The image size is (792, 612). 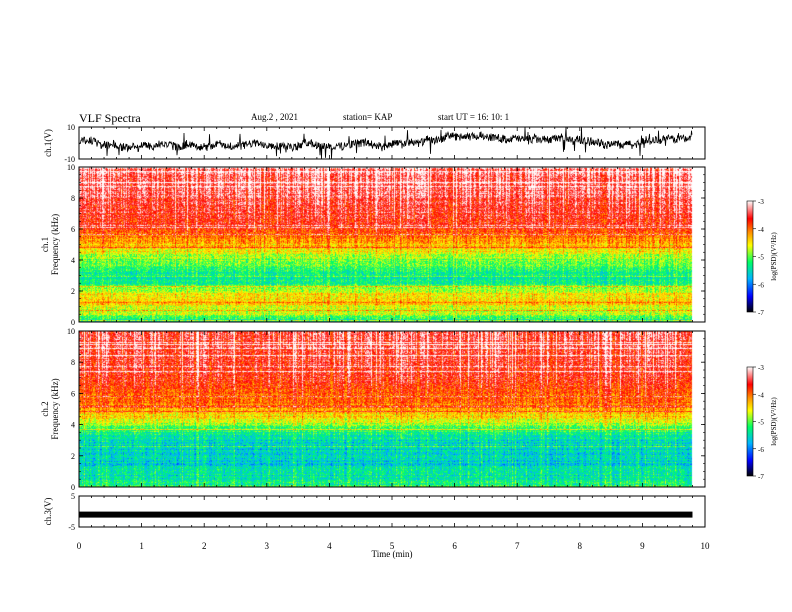 What do you see at coordinates (274, 117) in the screenshot?
I see `date-label: Aug.2 , 2021` at bounding box center [274, 117].